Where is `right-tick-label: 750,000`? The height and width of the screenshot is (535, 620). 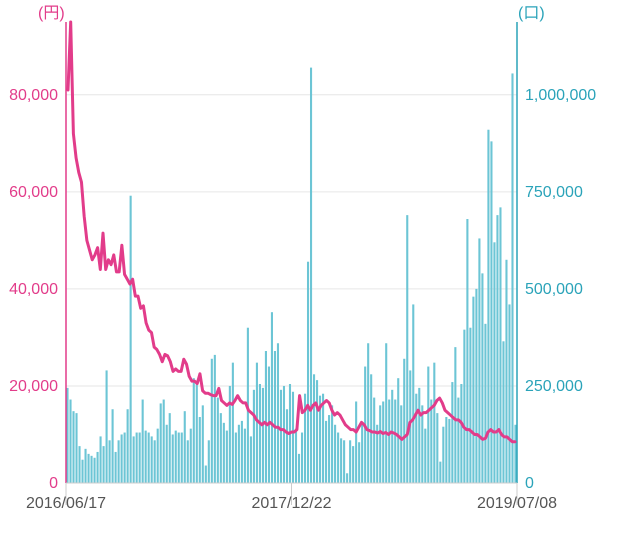 right-tick-label: 750,000 is located at coordinates (554, 192).